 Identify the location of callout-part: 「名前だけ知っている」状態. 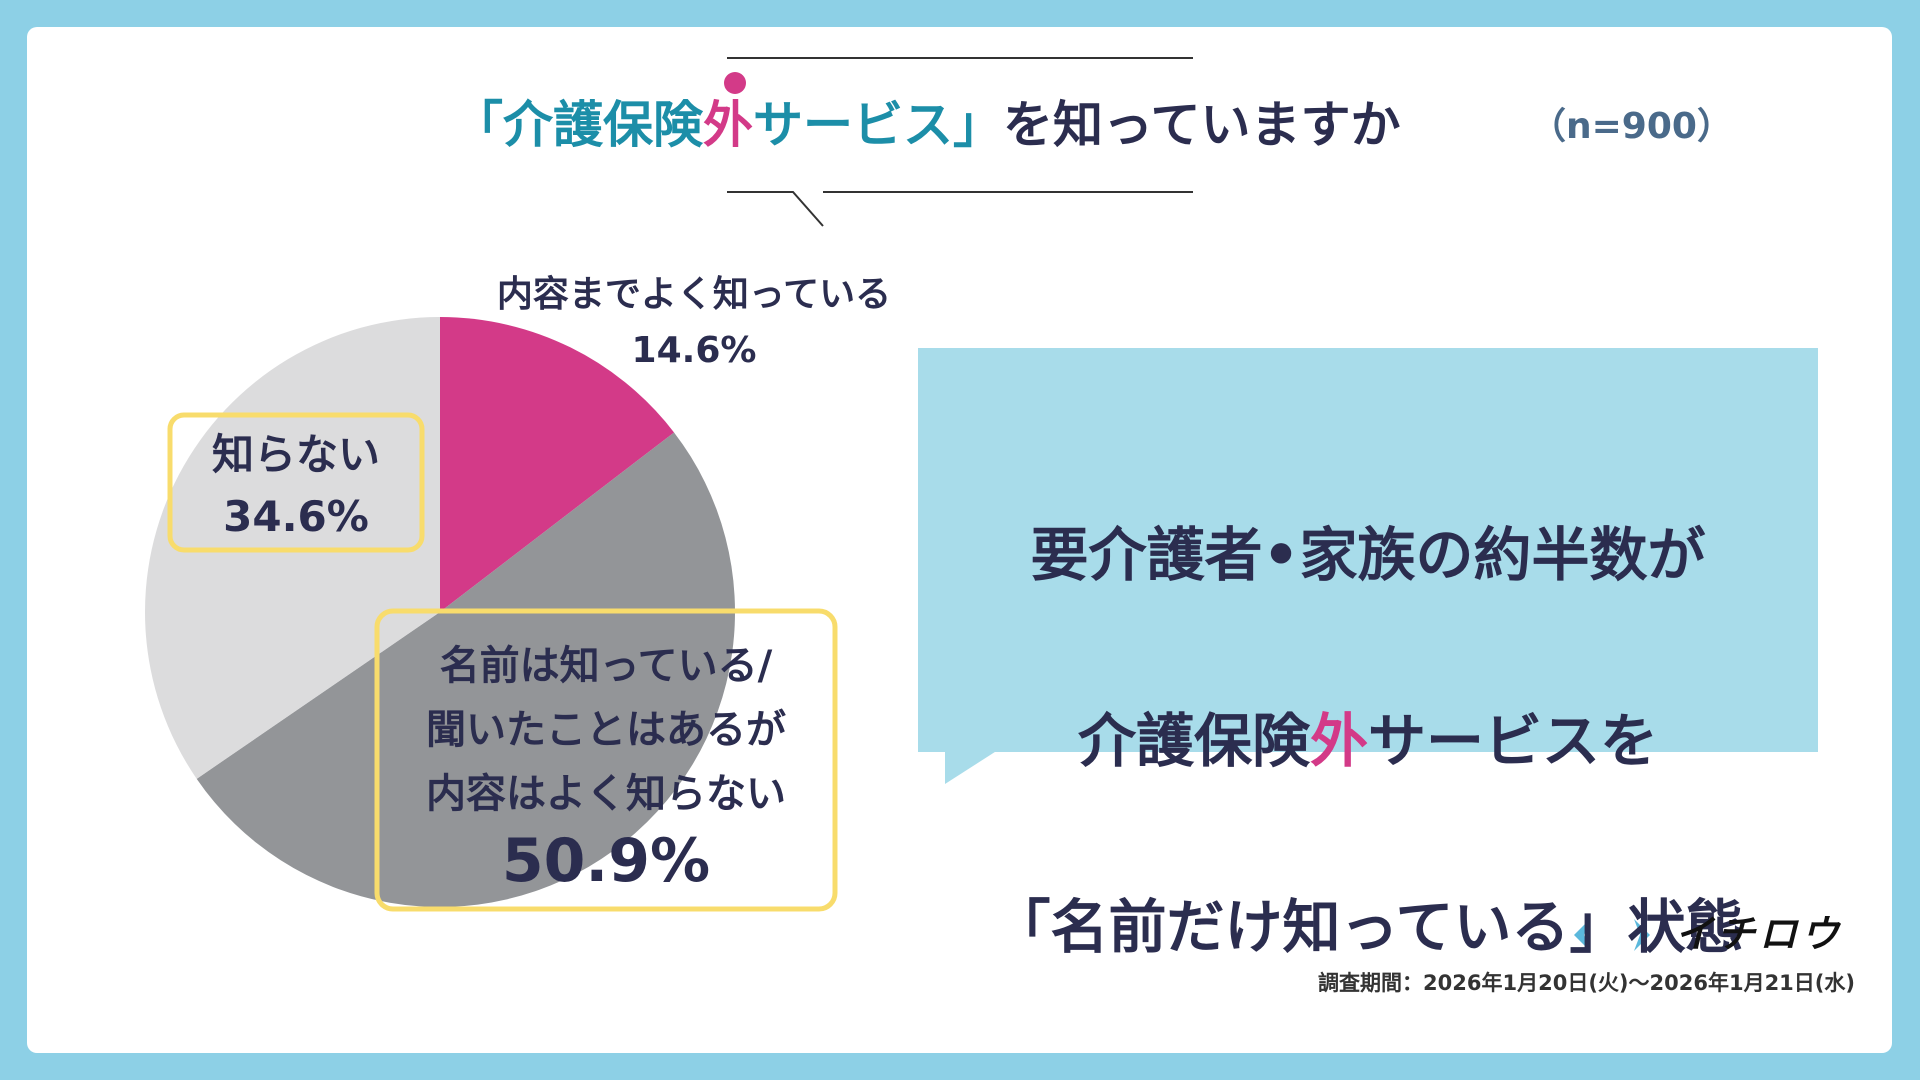
(1368, 927).